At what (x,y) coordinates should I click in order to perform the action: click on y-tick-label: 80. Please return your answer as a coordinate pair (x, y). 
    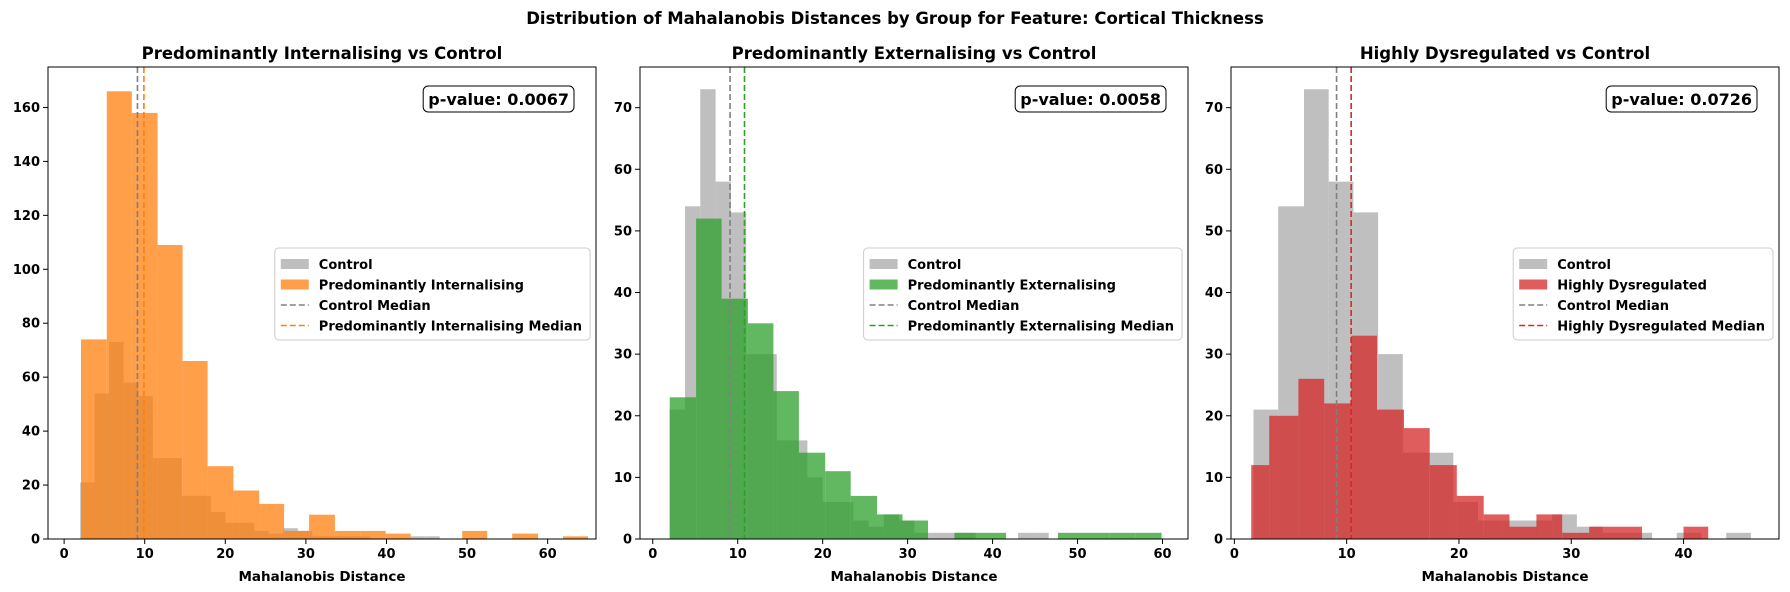
    Looking at the image, I should click on (31, 324).